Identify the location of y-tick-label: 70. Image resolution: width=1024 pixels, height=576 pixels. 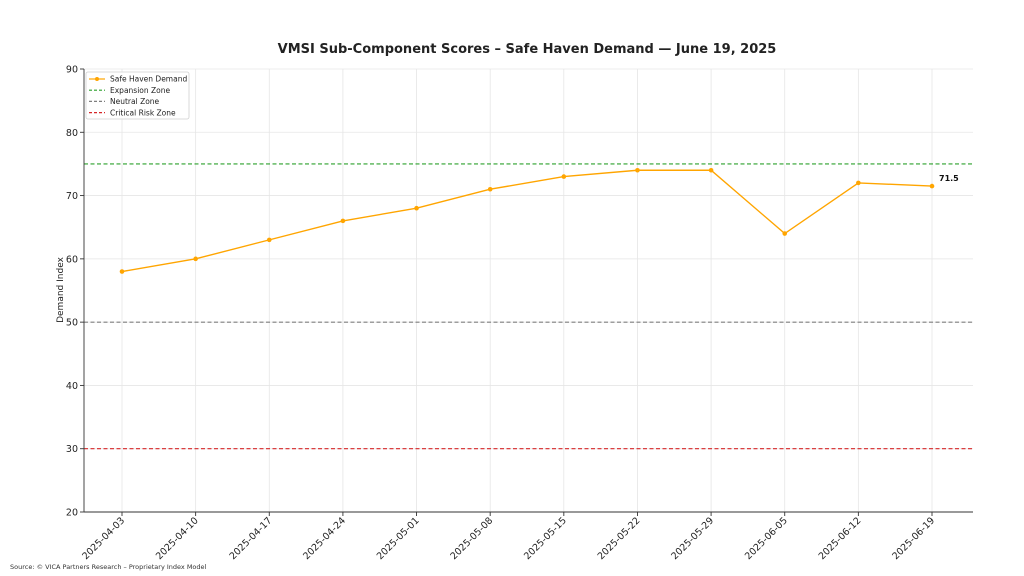
(72, 196).